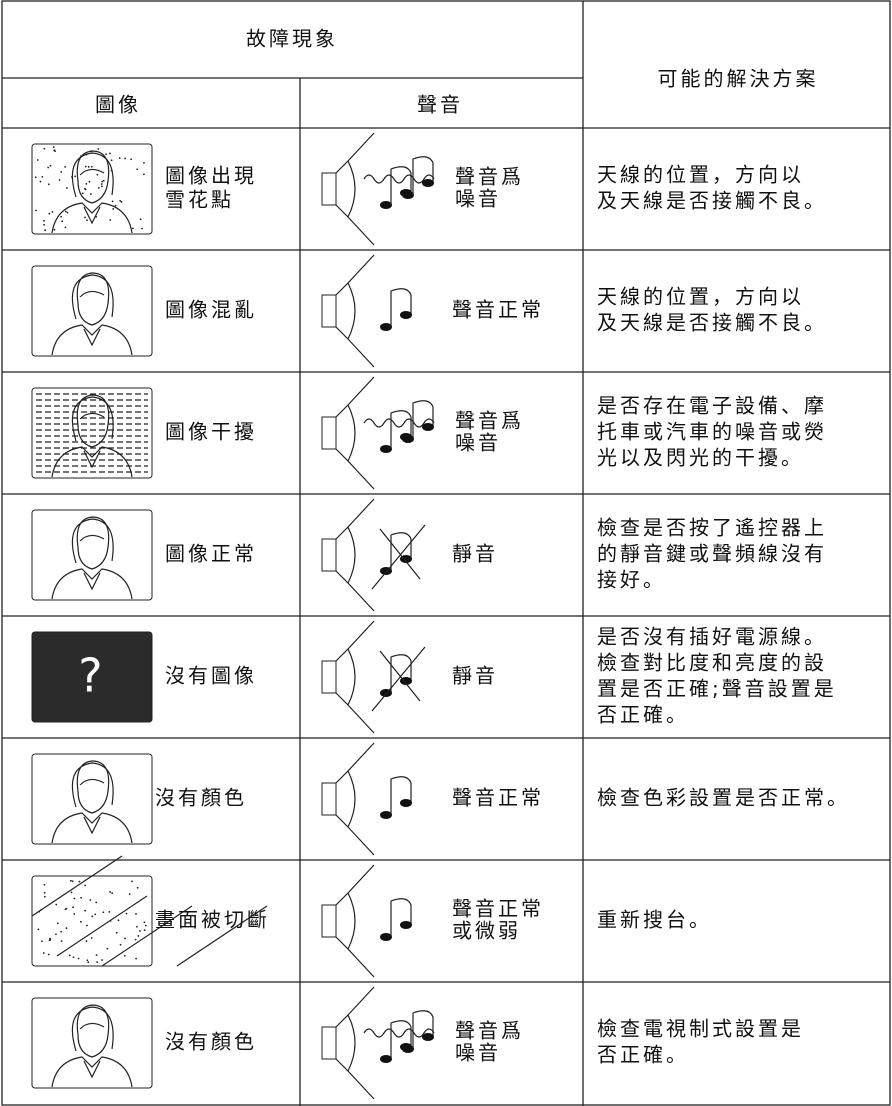 The image size is (892, 1106). What do you see at coordinates (91, 676) in the screenshot?
I see `screen-text: ?` at bounding box center [91, 676].